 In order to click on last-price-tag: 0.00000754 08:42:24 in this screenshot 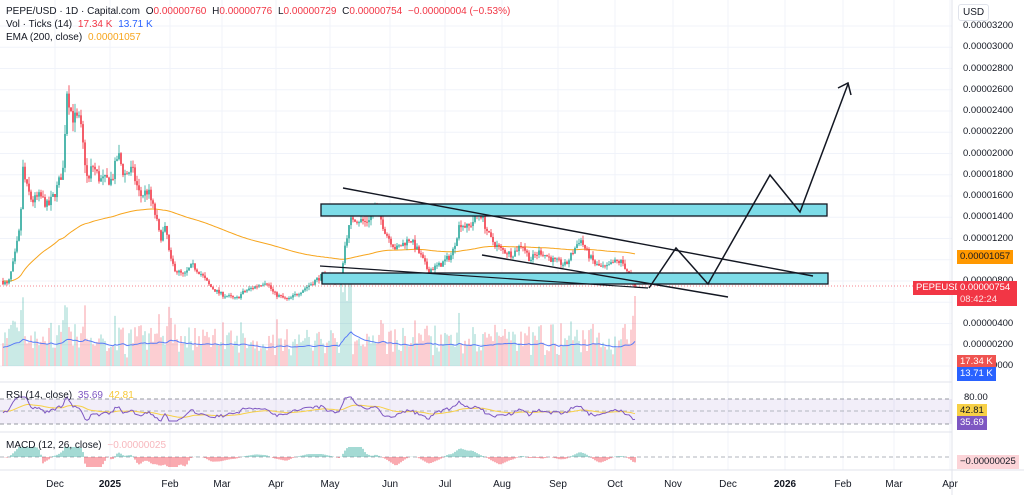, I will do `click(987, 293)`.